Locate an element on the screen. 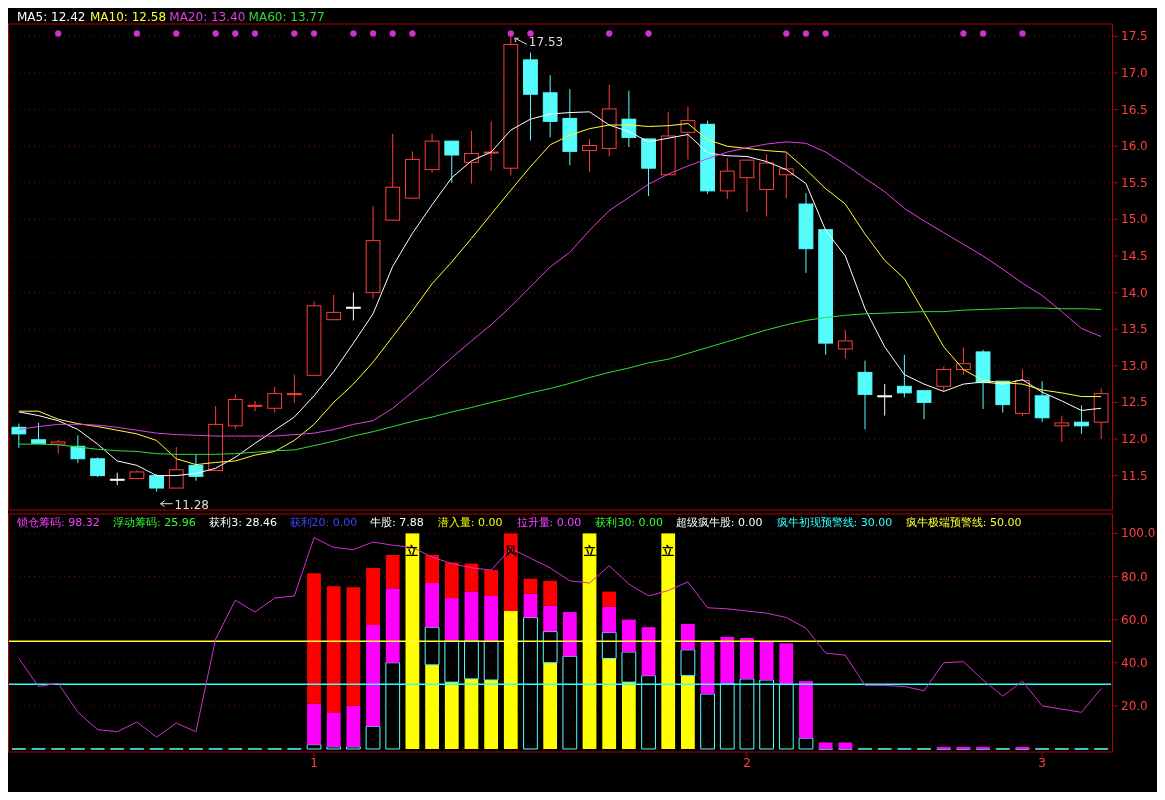 The height and width of the screenshot is (800, 1165). y-tick-label: 17.0 is located at coordinates (1134, 73).